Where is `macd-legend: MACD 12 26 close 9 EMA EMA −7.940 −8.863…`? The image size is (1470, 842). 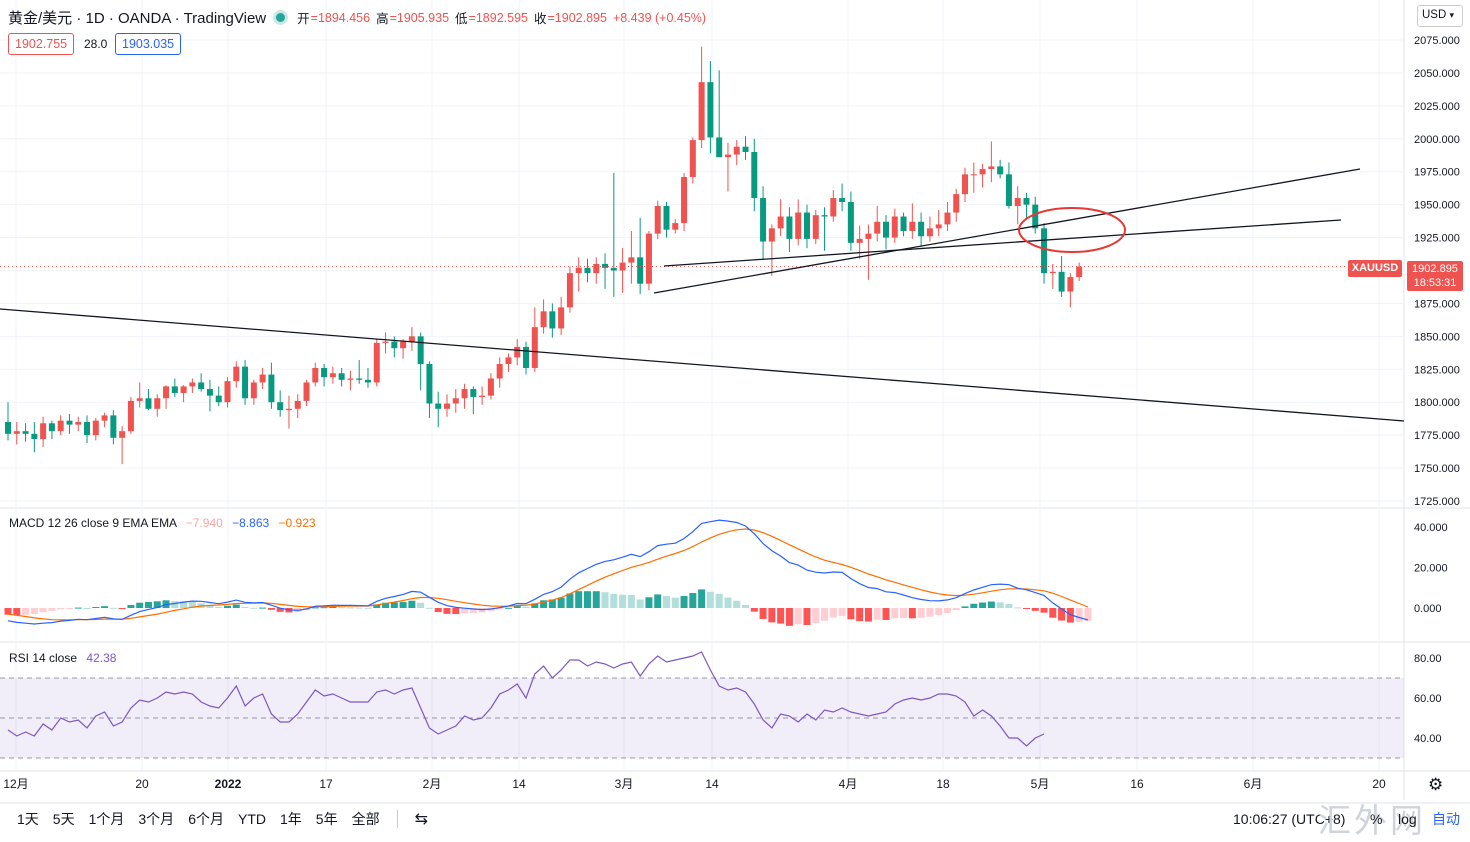 macd-legend: MACD 12 26 close 9 EMA EMA −7.940 −8.863… is located at coordinates (162, 523).